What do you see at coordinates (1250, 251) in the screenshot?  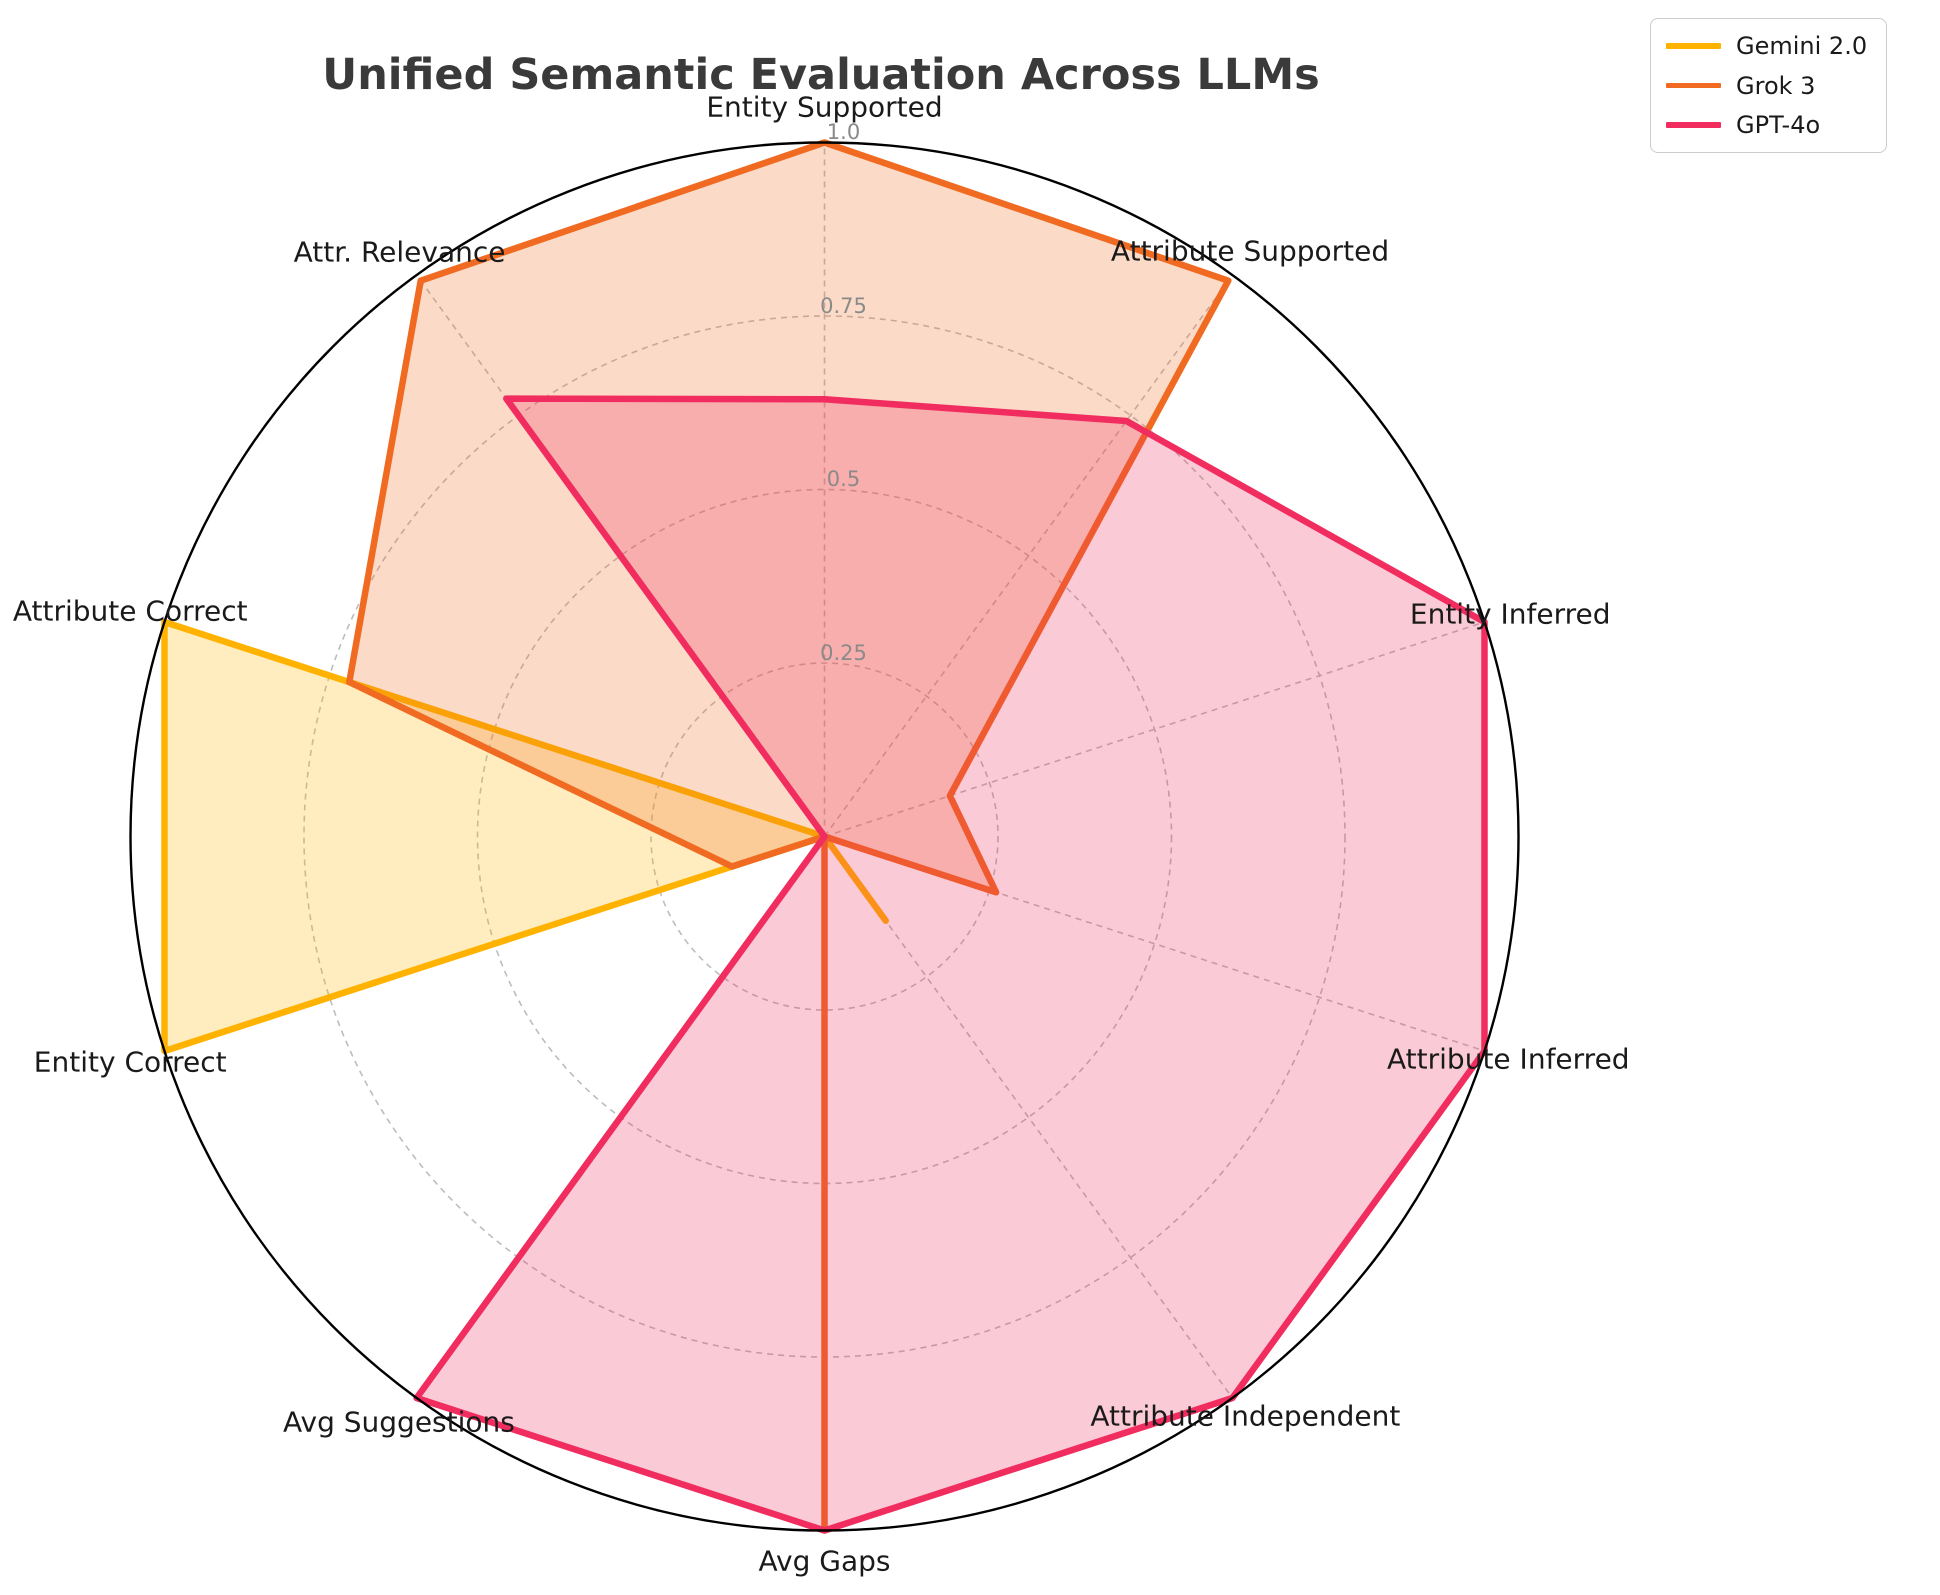 I see `axis-label-attribute-supported: Attribute Supported` at bounding box center [1250, 251].